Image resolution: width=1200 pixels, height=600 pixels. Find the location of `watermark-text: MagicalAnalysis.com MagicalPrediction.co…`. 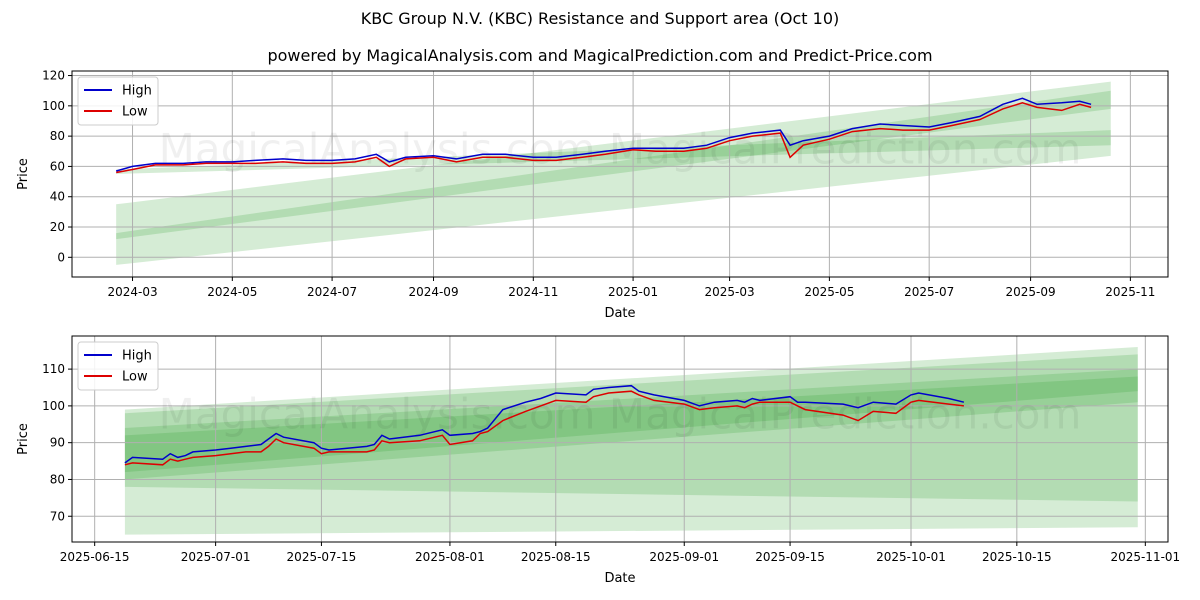

watermark-text: MagicalAnalysis.com MagicalPrediction.co… is located at coordinates (620, 414).